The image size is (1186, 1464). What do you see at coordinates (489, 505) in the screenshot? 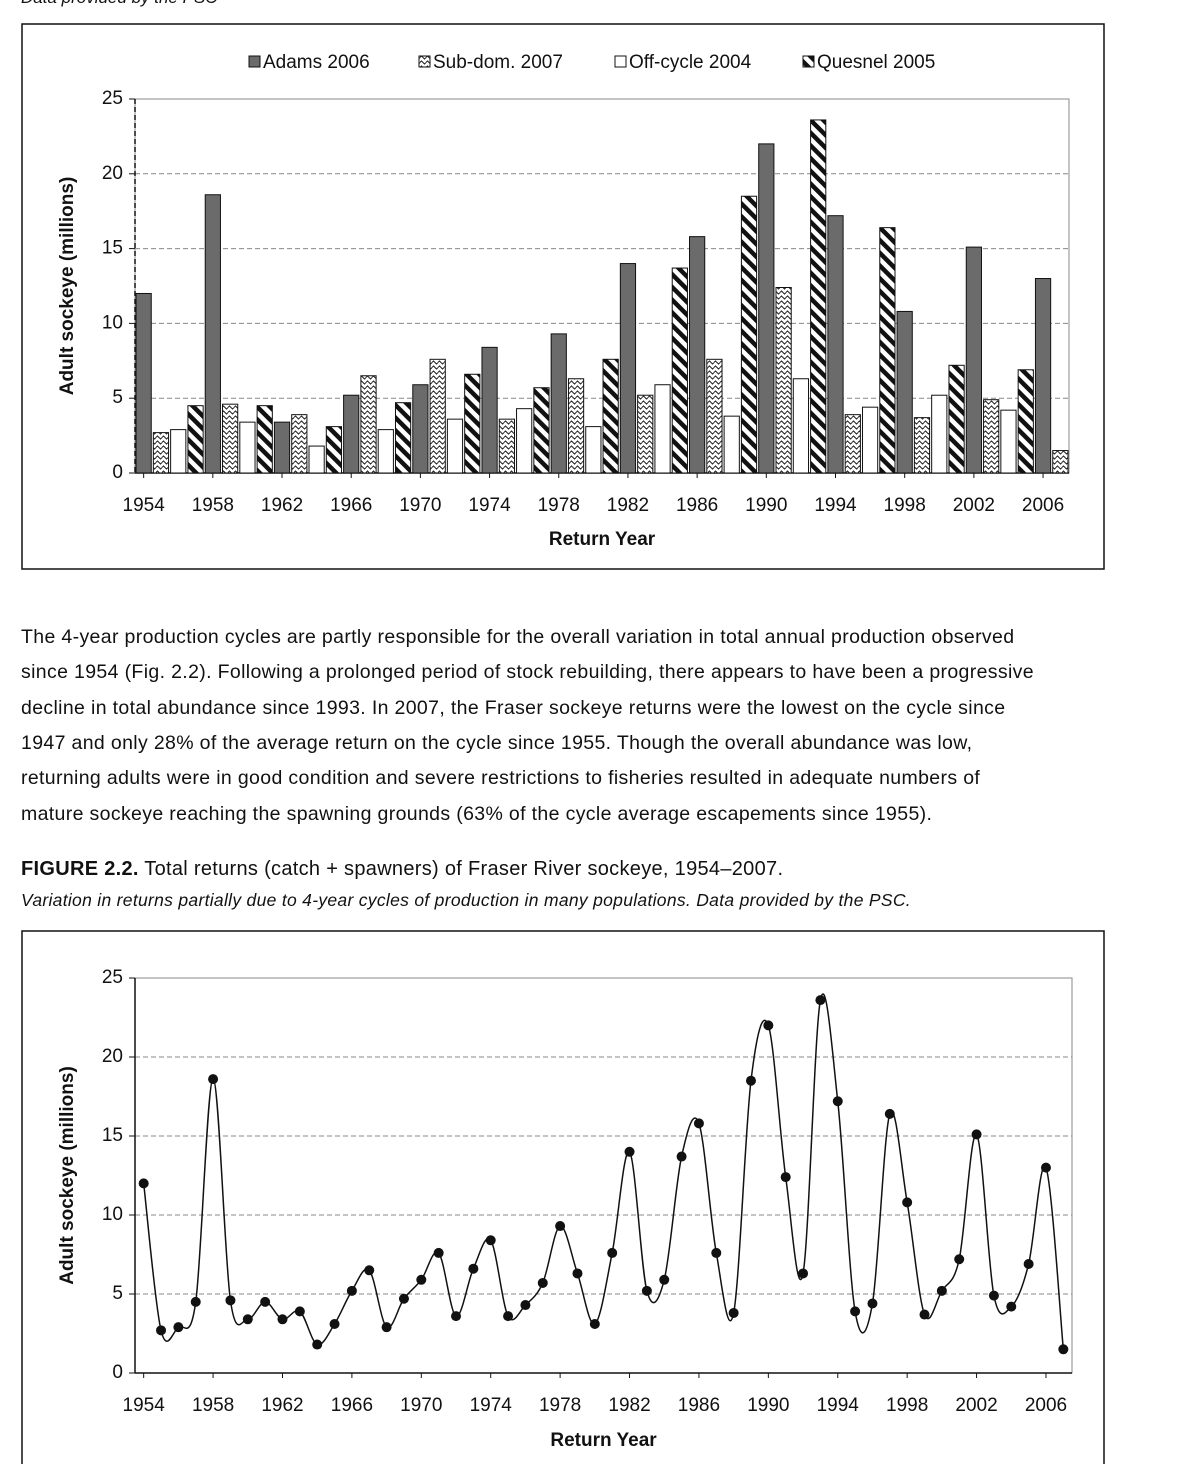
I see `x-tick-label: 1974` at bounding box center [489, 505].